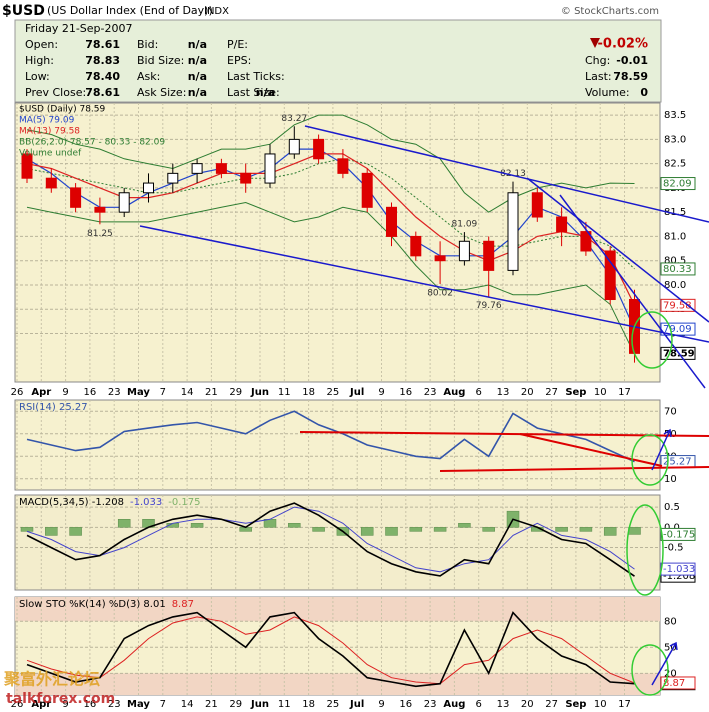  What do you see at coordinates (41, 704) in the screenshot?
I see `x-tick-label: Apr` at bounding box center [41, 704].